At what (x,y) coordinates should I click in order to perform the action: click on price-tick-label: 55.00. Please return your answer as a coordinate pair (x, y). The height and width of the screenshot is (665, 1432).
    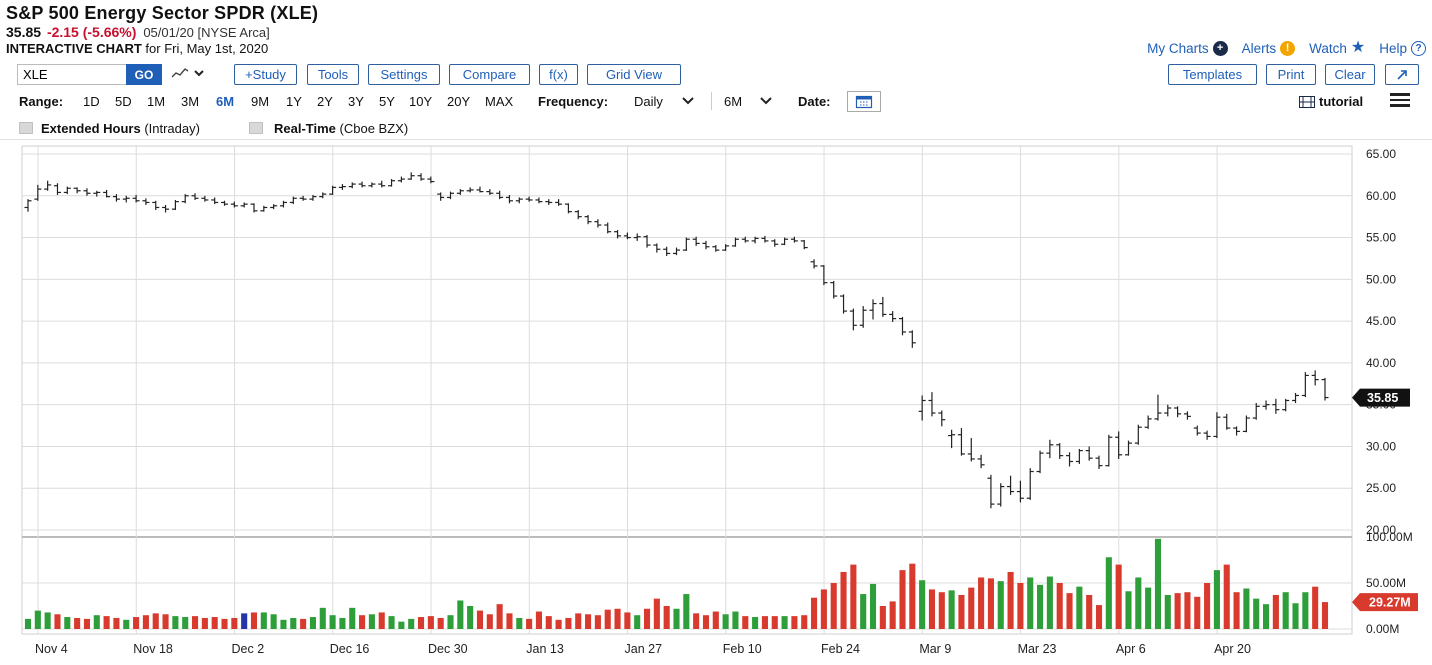
    Looking at the image, I should click on (1381, 238).